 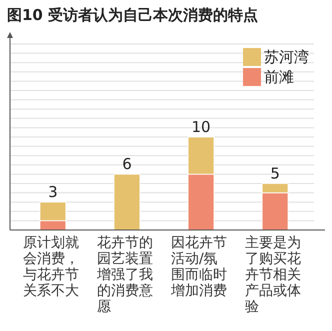 I want to click on x-tick-label: 花卉节的园艺装置增强了我的消费意愿, so click(x=124, y=275).